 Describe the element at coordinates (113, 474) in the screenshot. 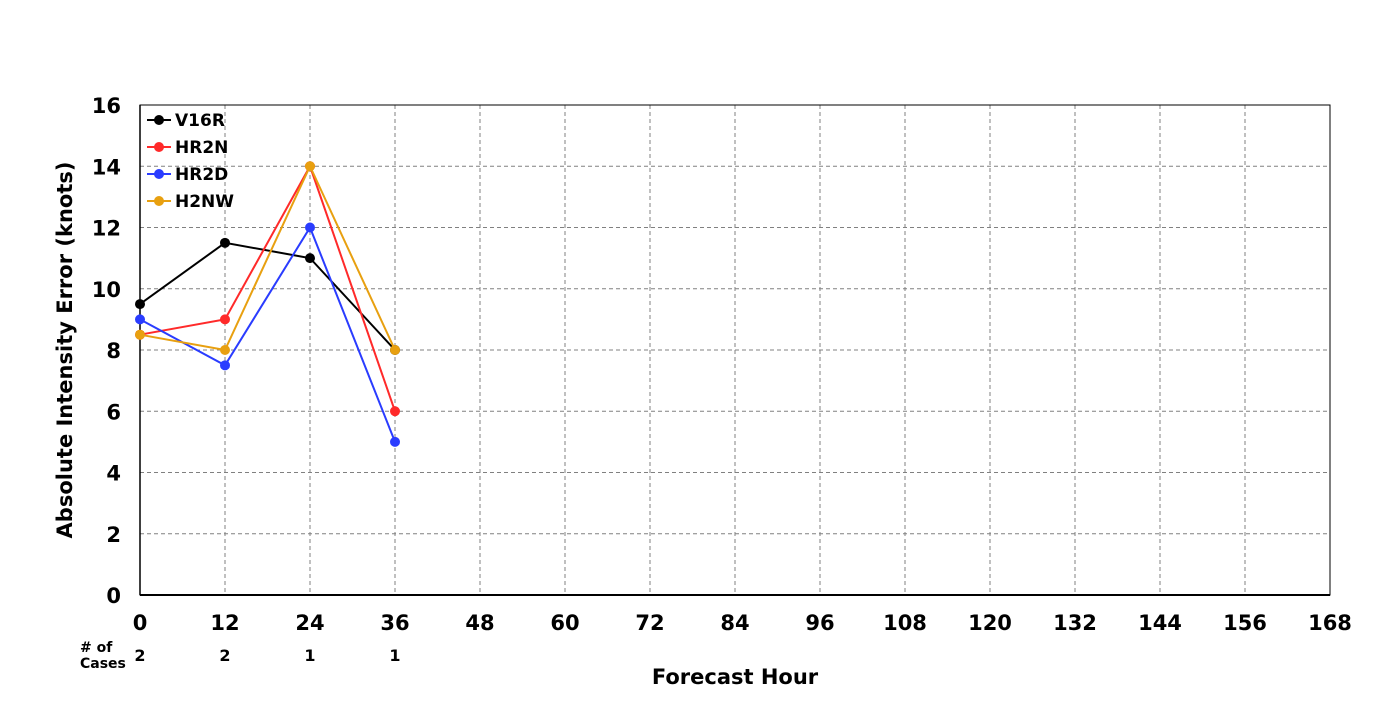

I see `y-tick-label: 4` at that location.